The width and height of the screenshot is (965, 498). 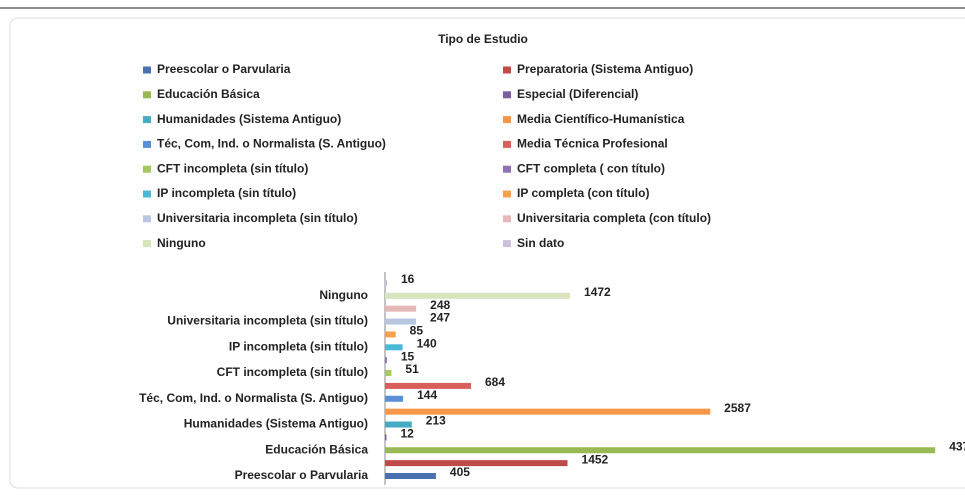 What do you see at coordinates (298, 346) in the screenshot?
I see `y-tick-label: IP incompleta (sin título)` at bounding box center [298, 346].